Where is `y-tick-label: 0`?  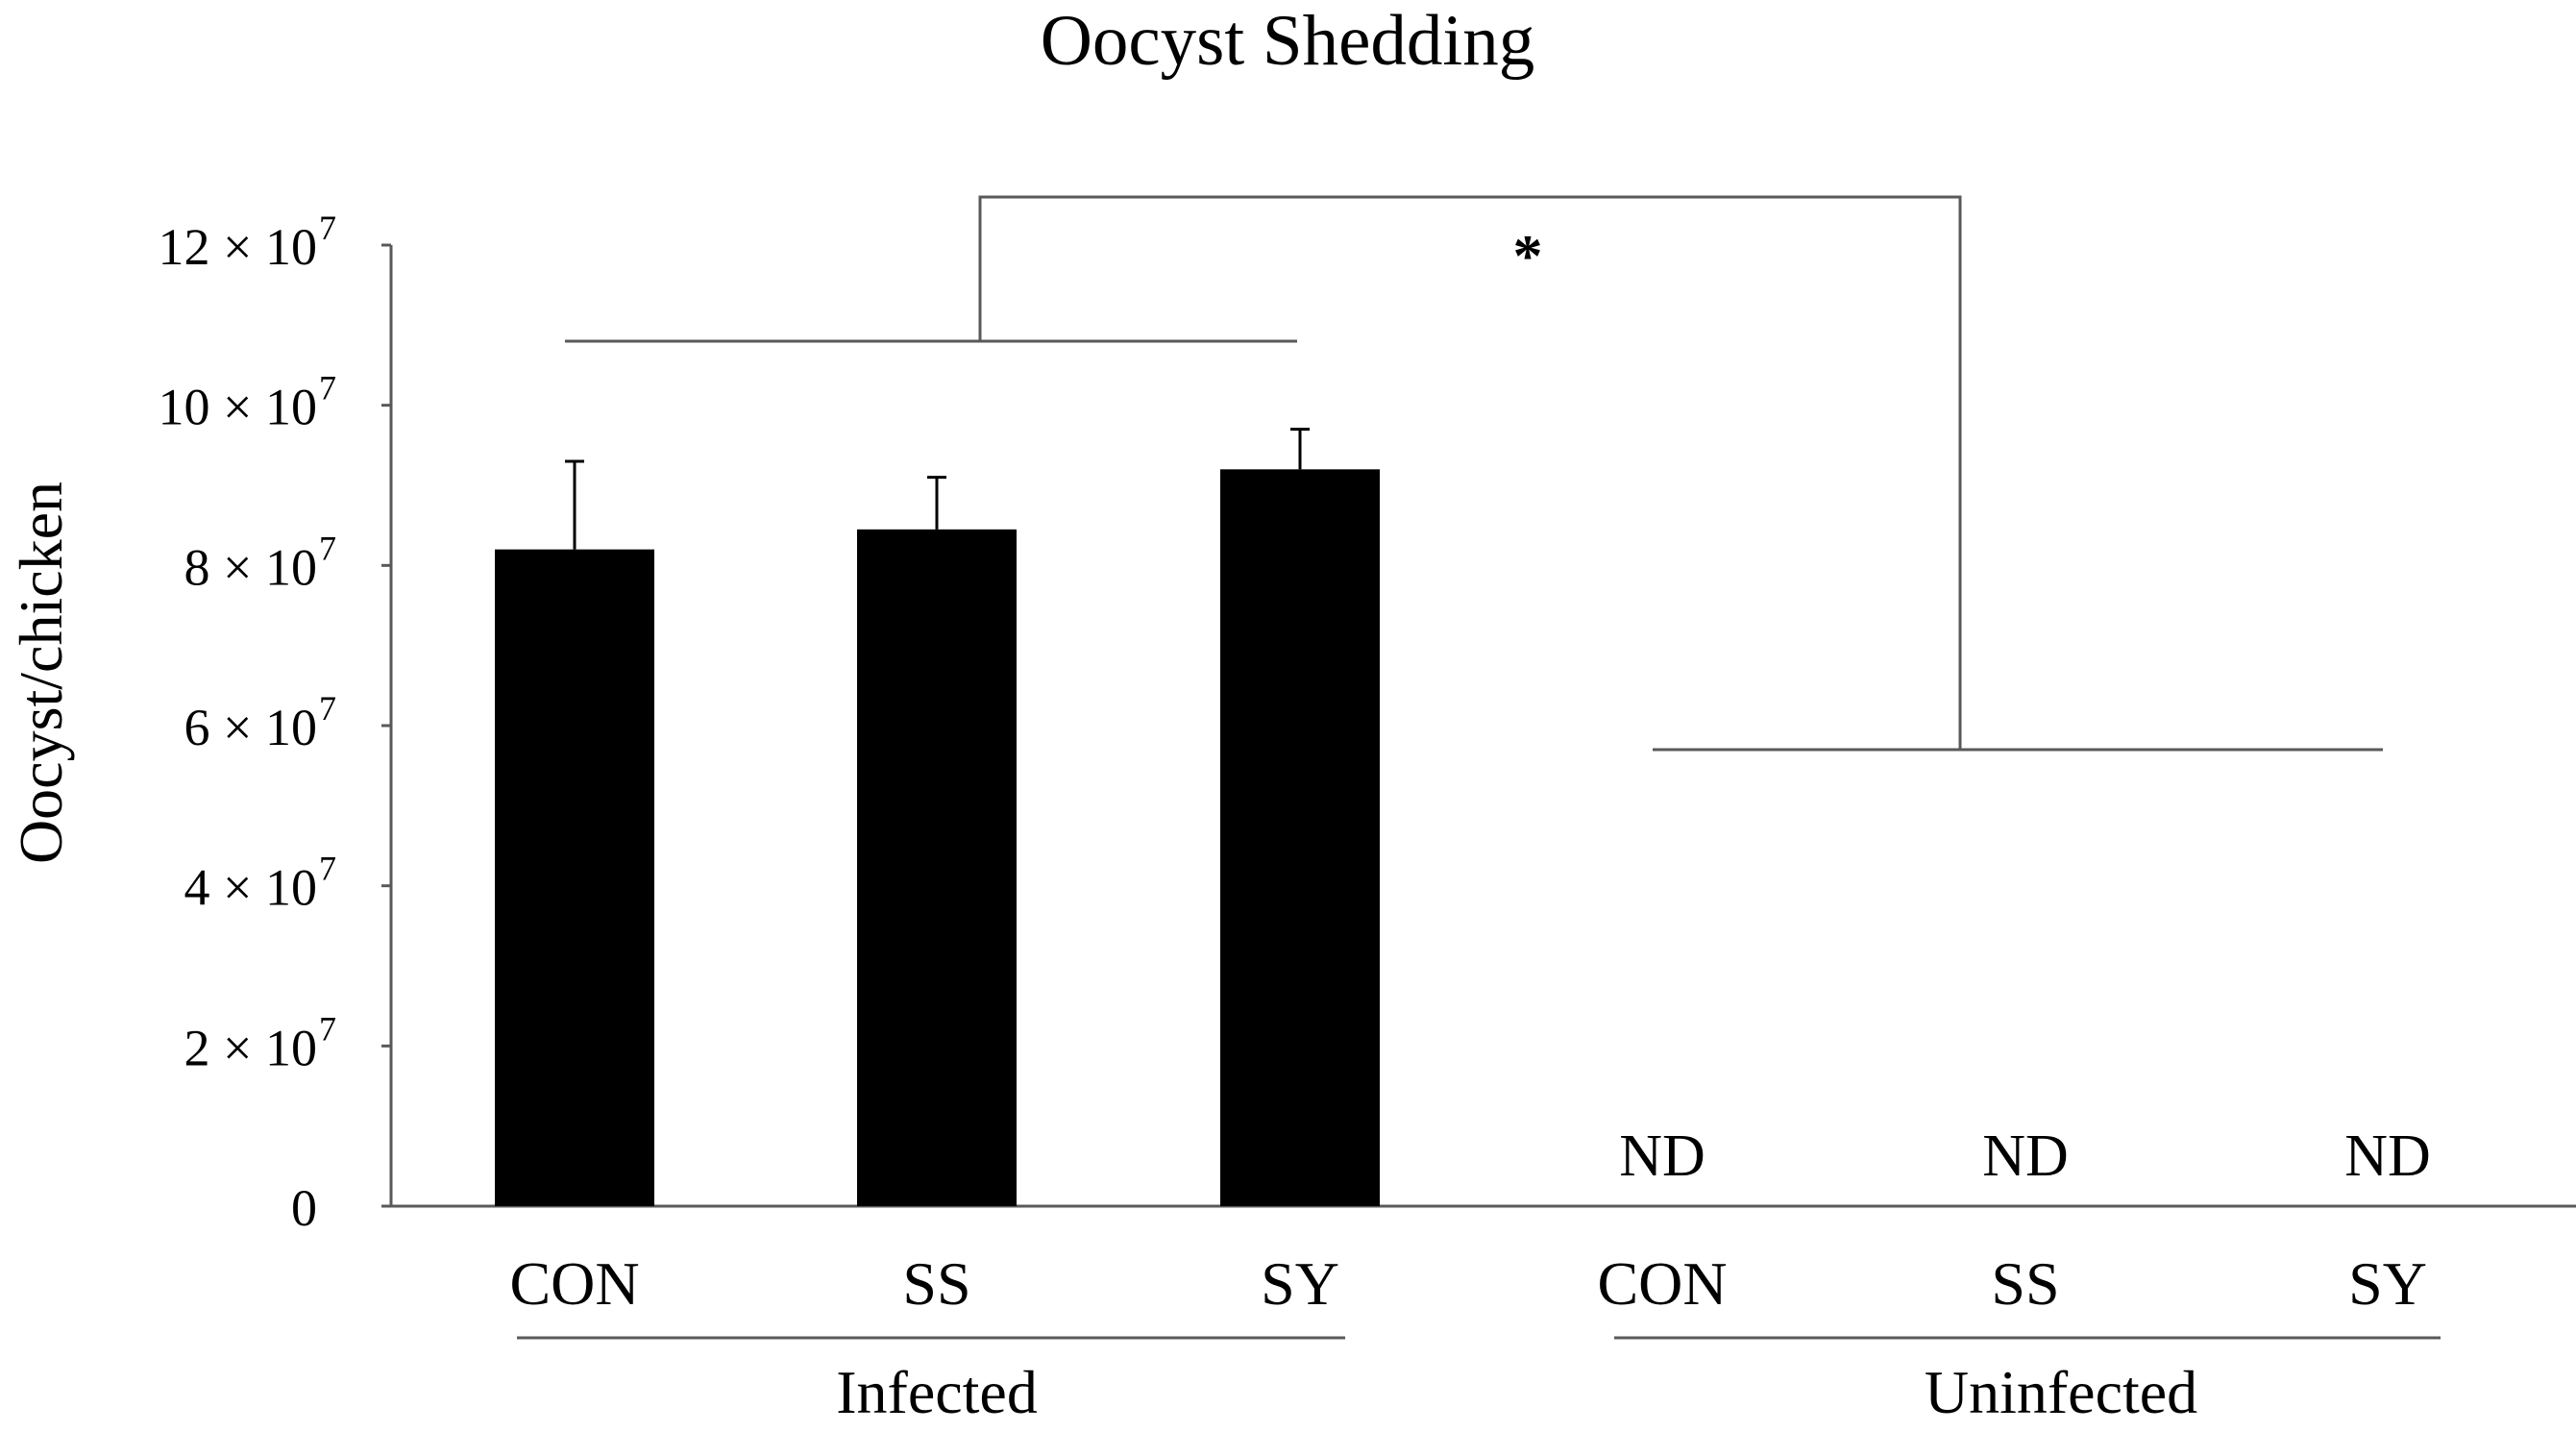 y-tick-label: 0 is located at coordinates (304, 1208).